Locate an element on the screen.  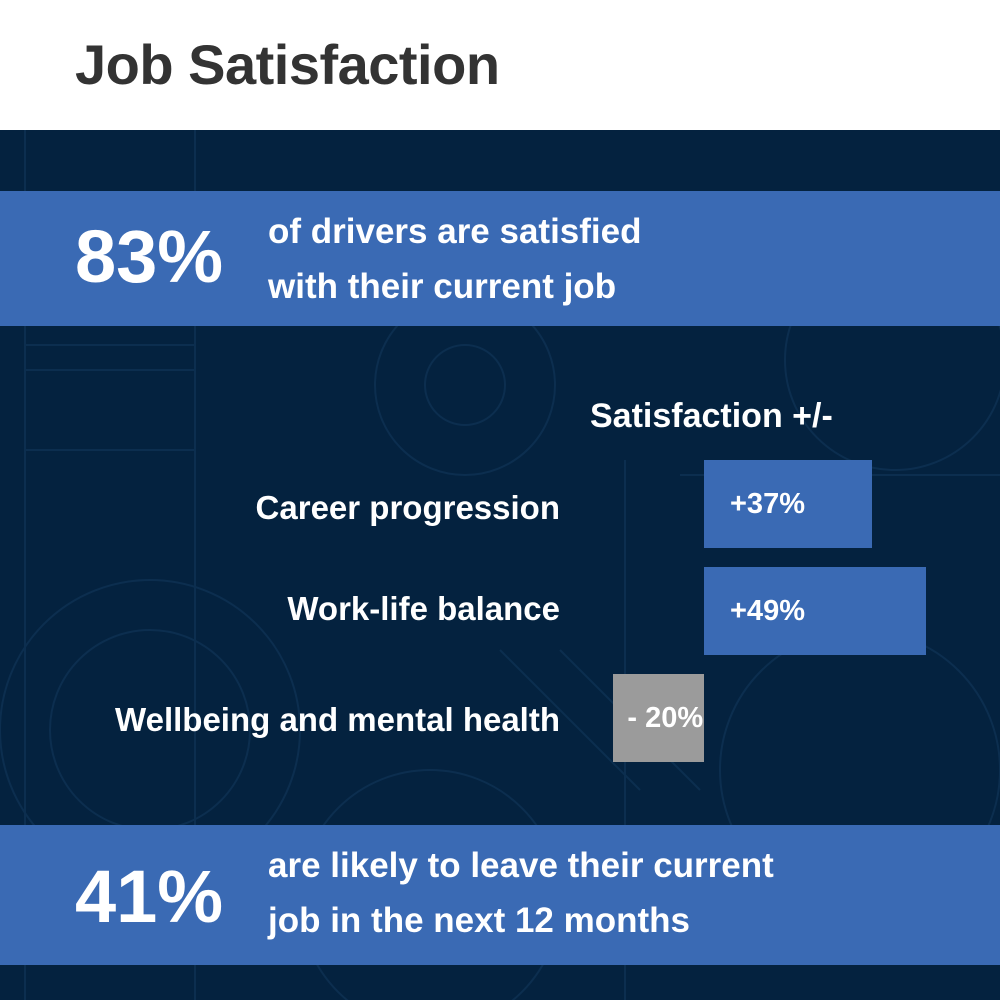
bar: - 20% is located at coordinates (658, 718).